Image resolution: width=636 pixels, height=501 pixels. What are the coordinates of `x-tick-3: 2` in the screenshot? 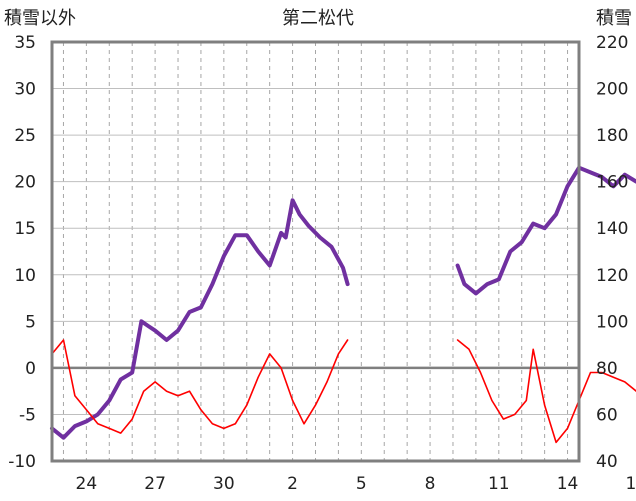 It's located at (292, 484).